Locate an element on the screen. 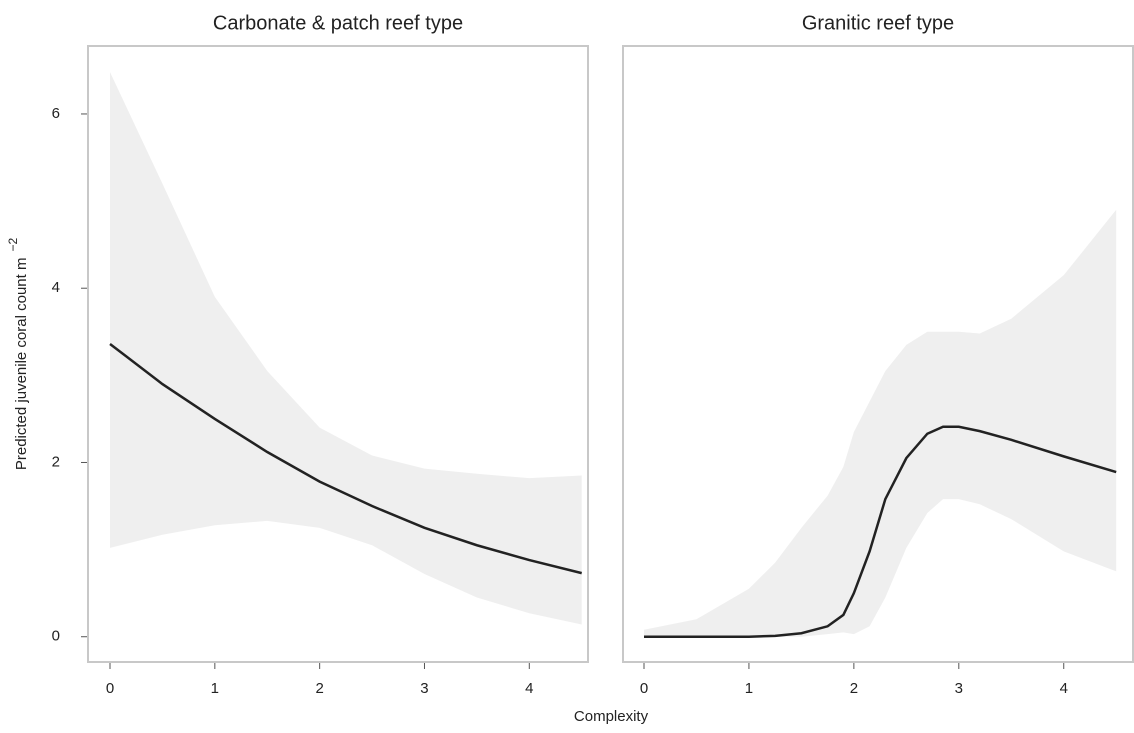 The height and width of the screenshot is (733, 1134). y-tick-label: 0 is located at coordinates (56, 636).